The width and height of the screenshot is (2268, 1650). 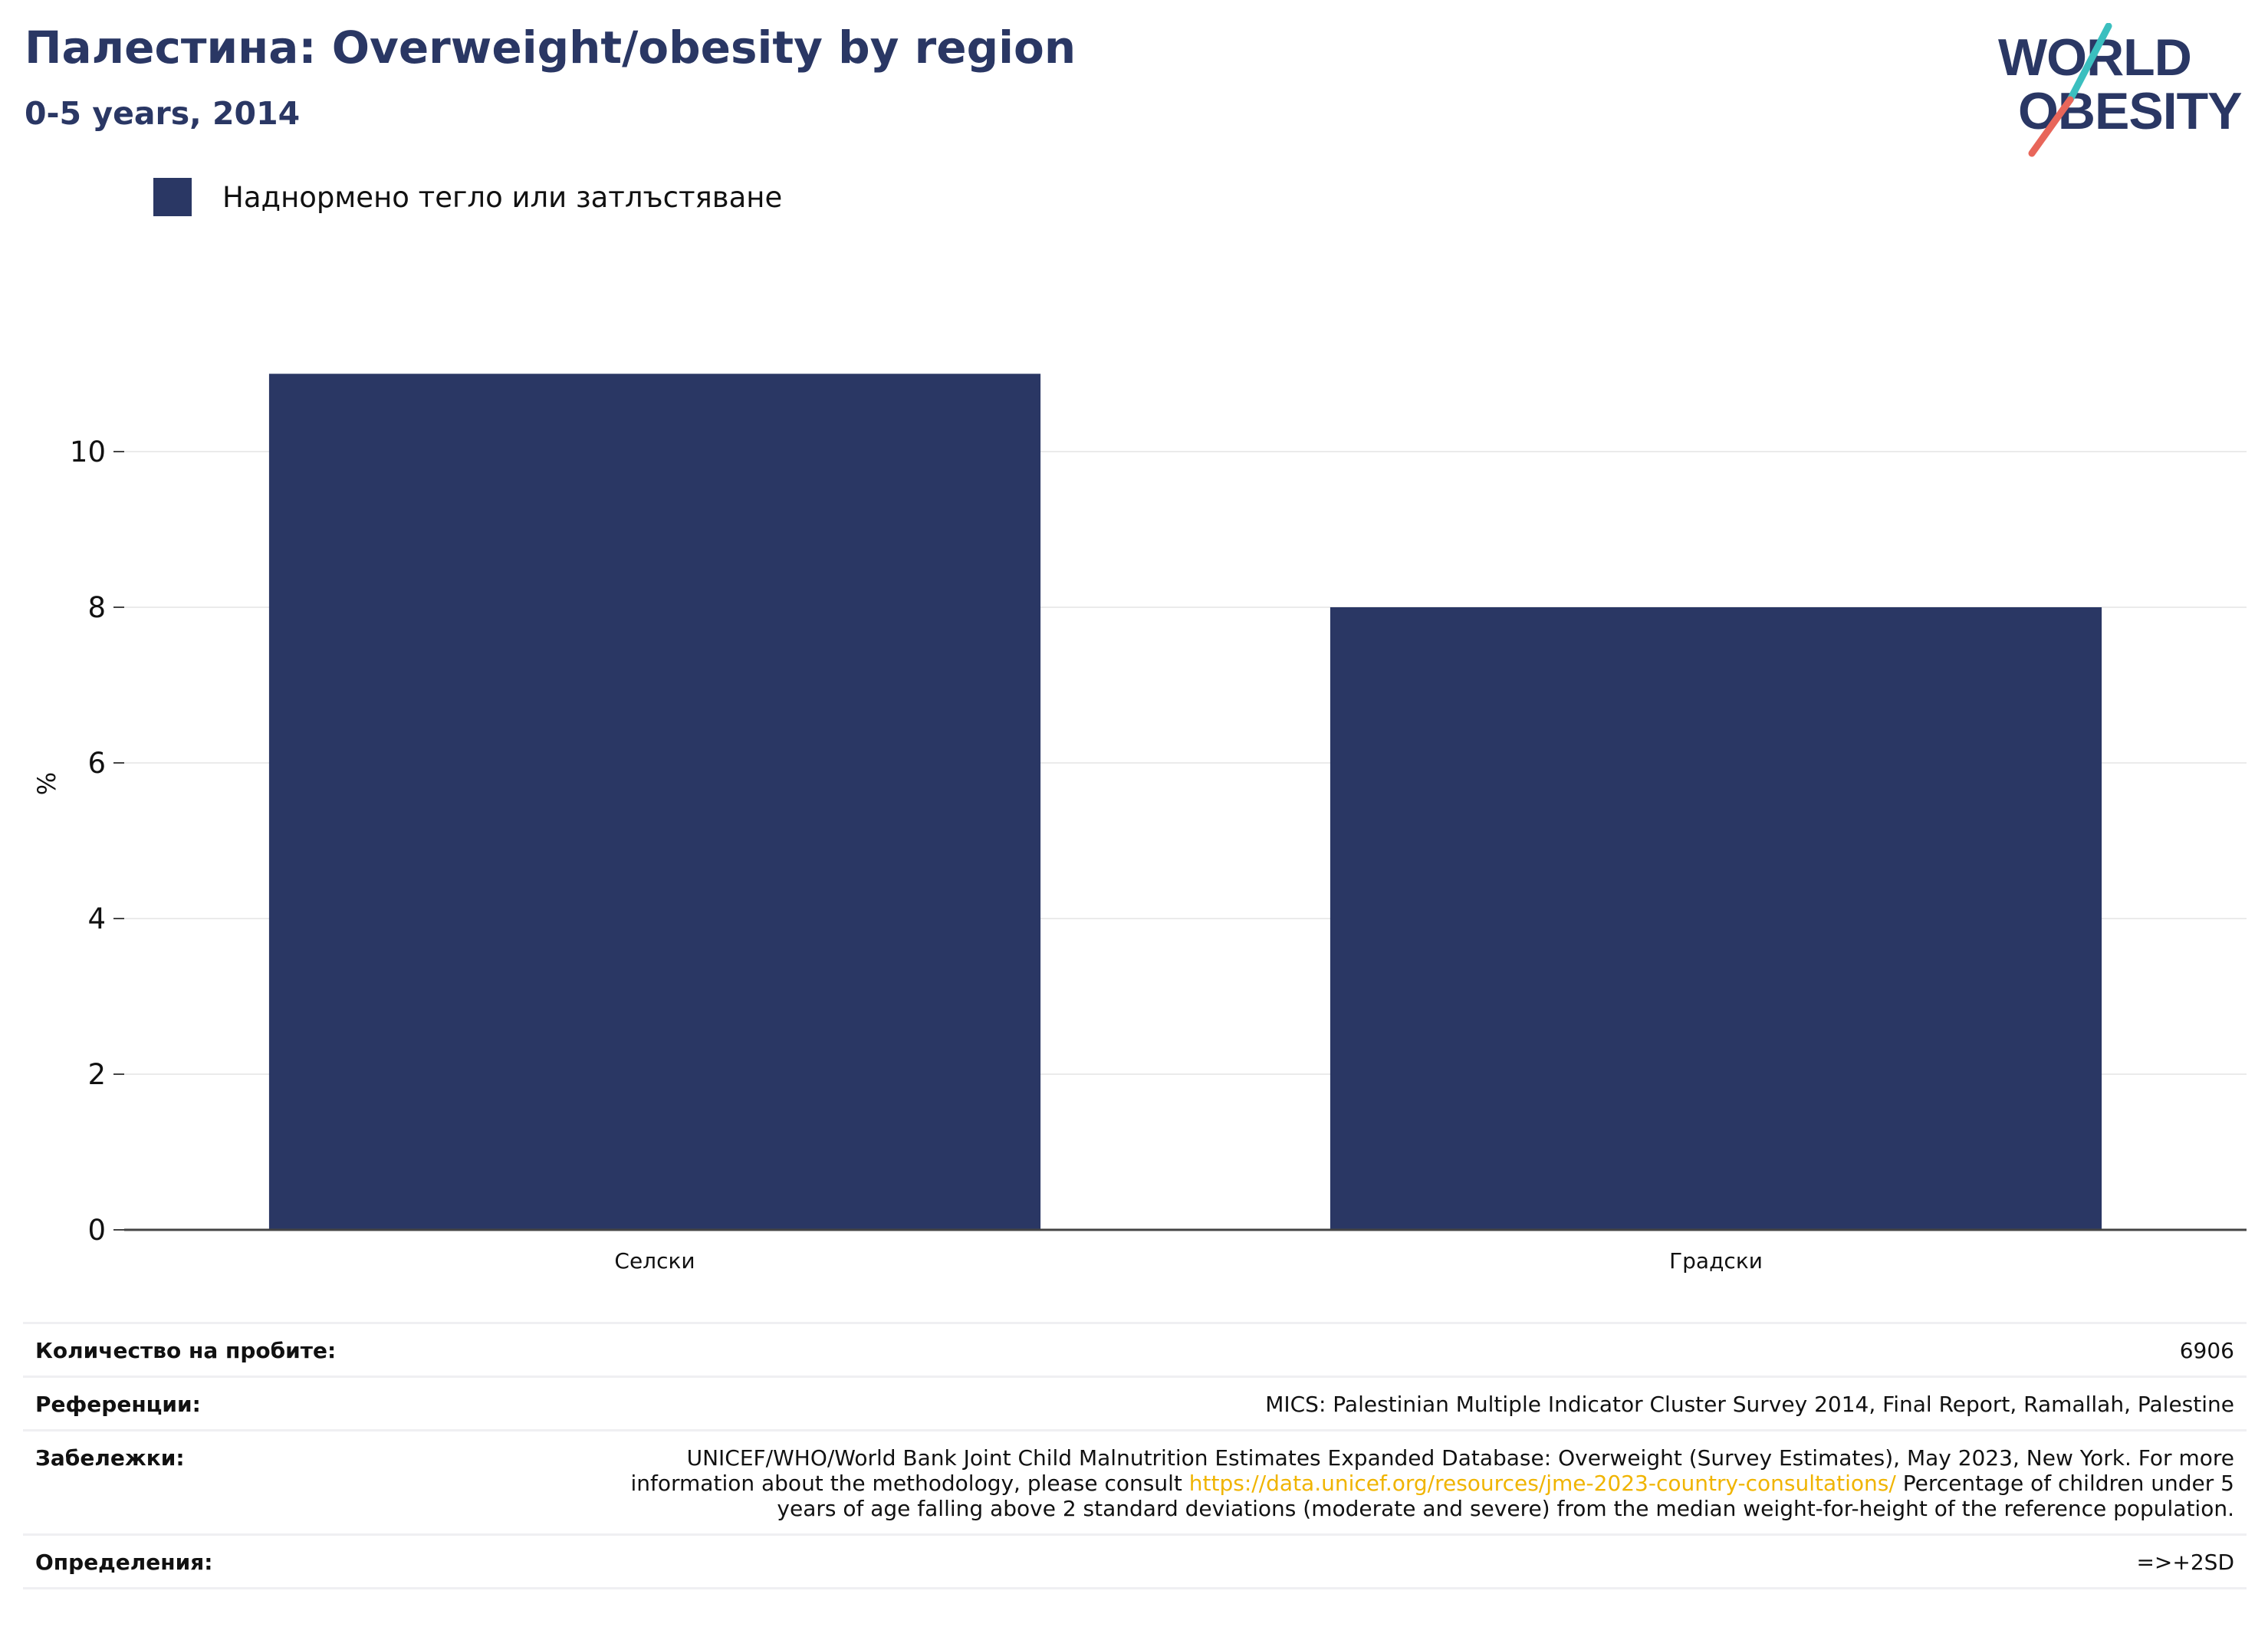 I want to click on legend-swatch, so click(x=172, y=197).